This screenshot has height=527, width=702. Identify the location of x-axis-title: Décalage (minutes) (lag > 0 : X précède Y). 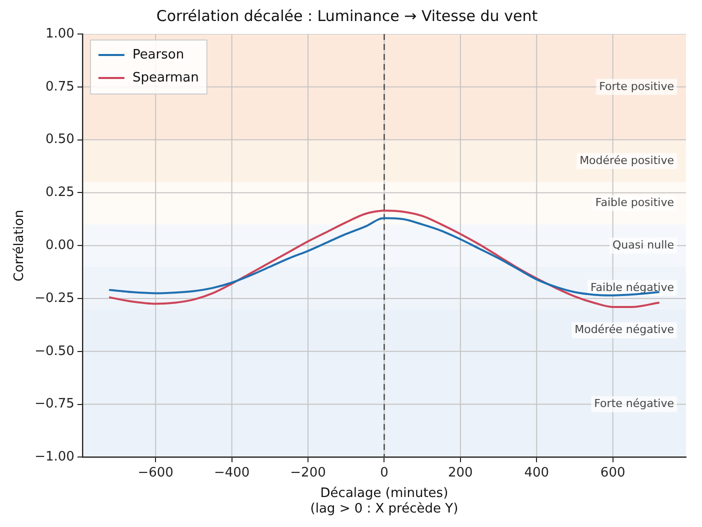
(384, 501).